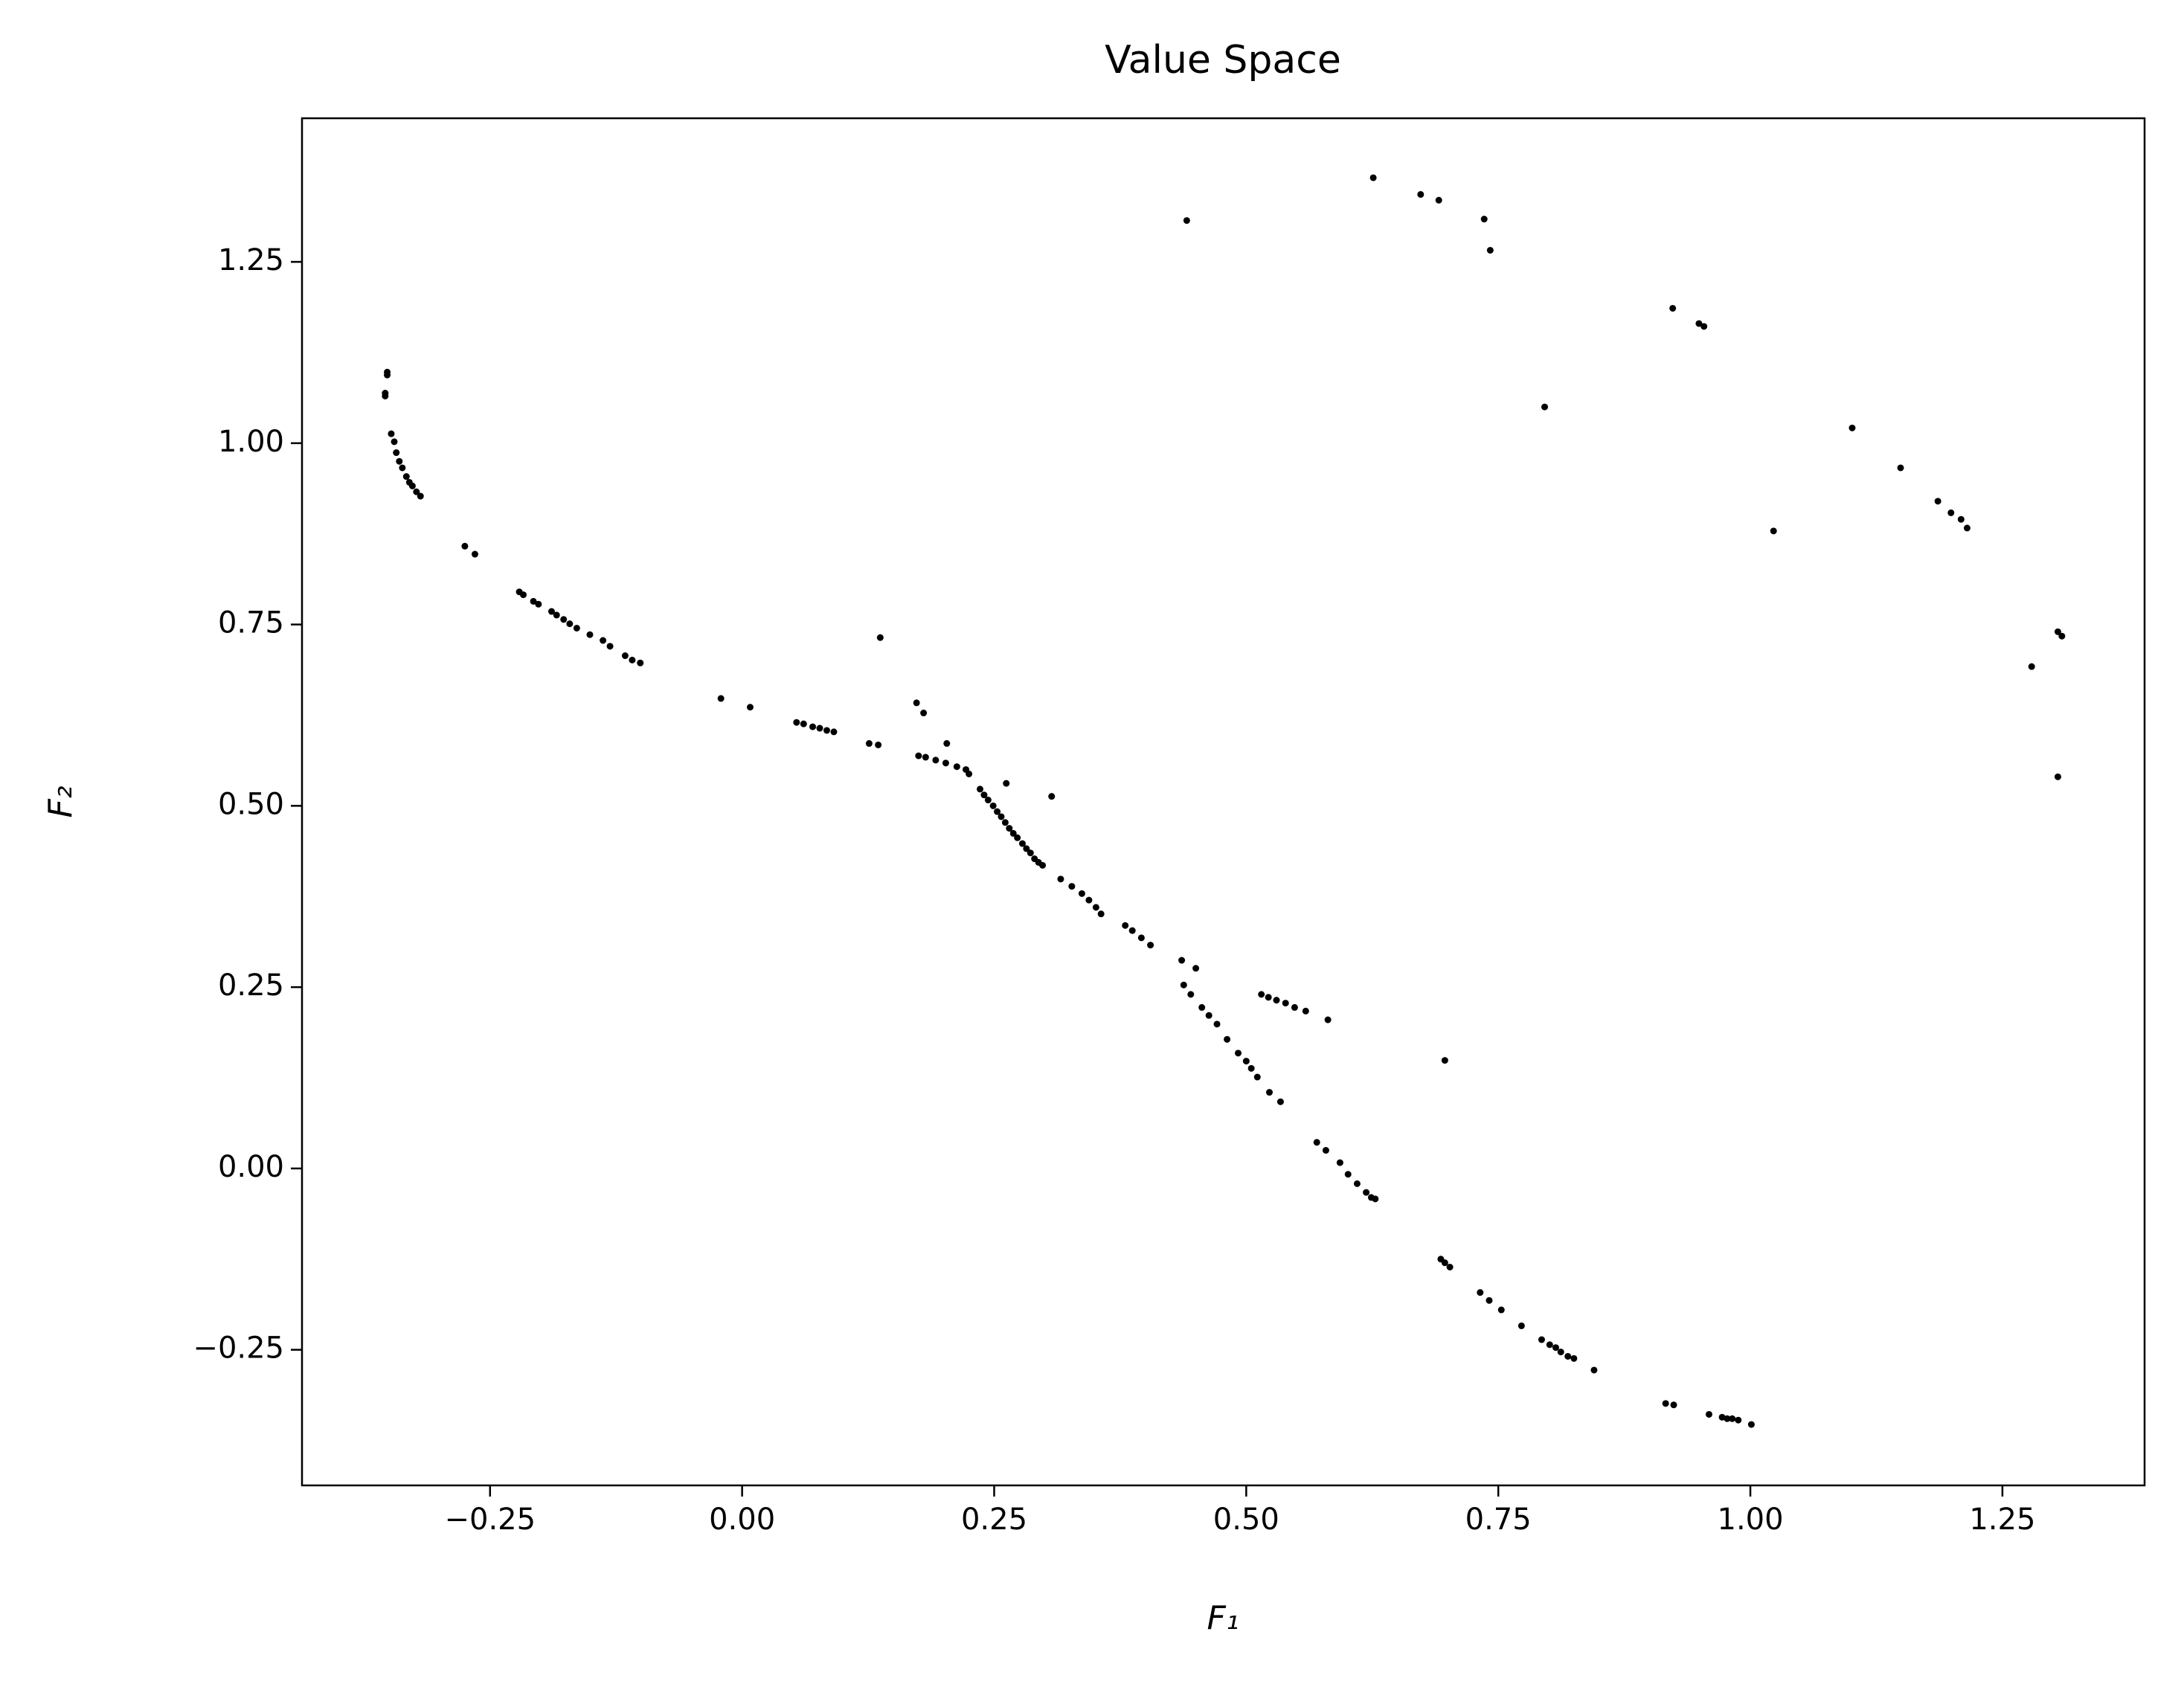 This screenshot has height=1684, width=2184. I want to click on y-tick-label: 0.50, so click(251, 804).